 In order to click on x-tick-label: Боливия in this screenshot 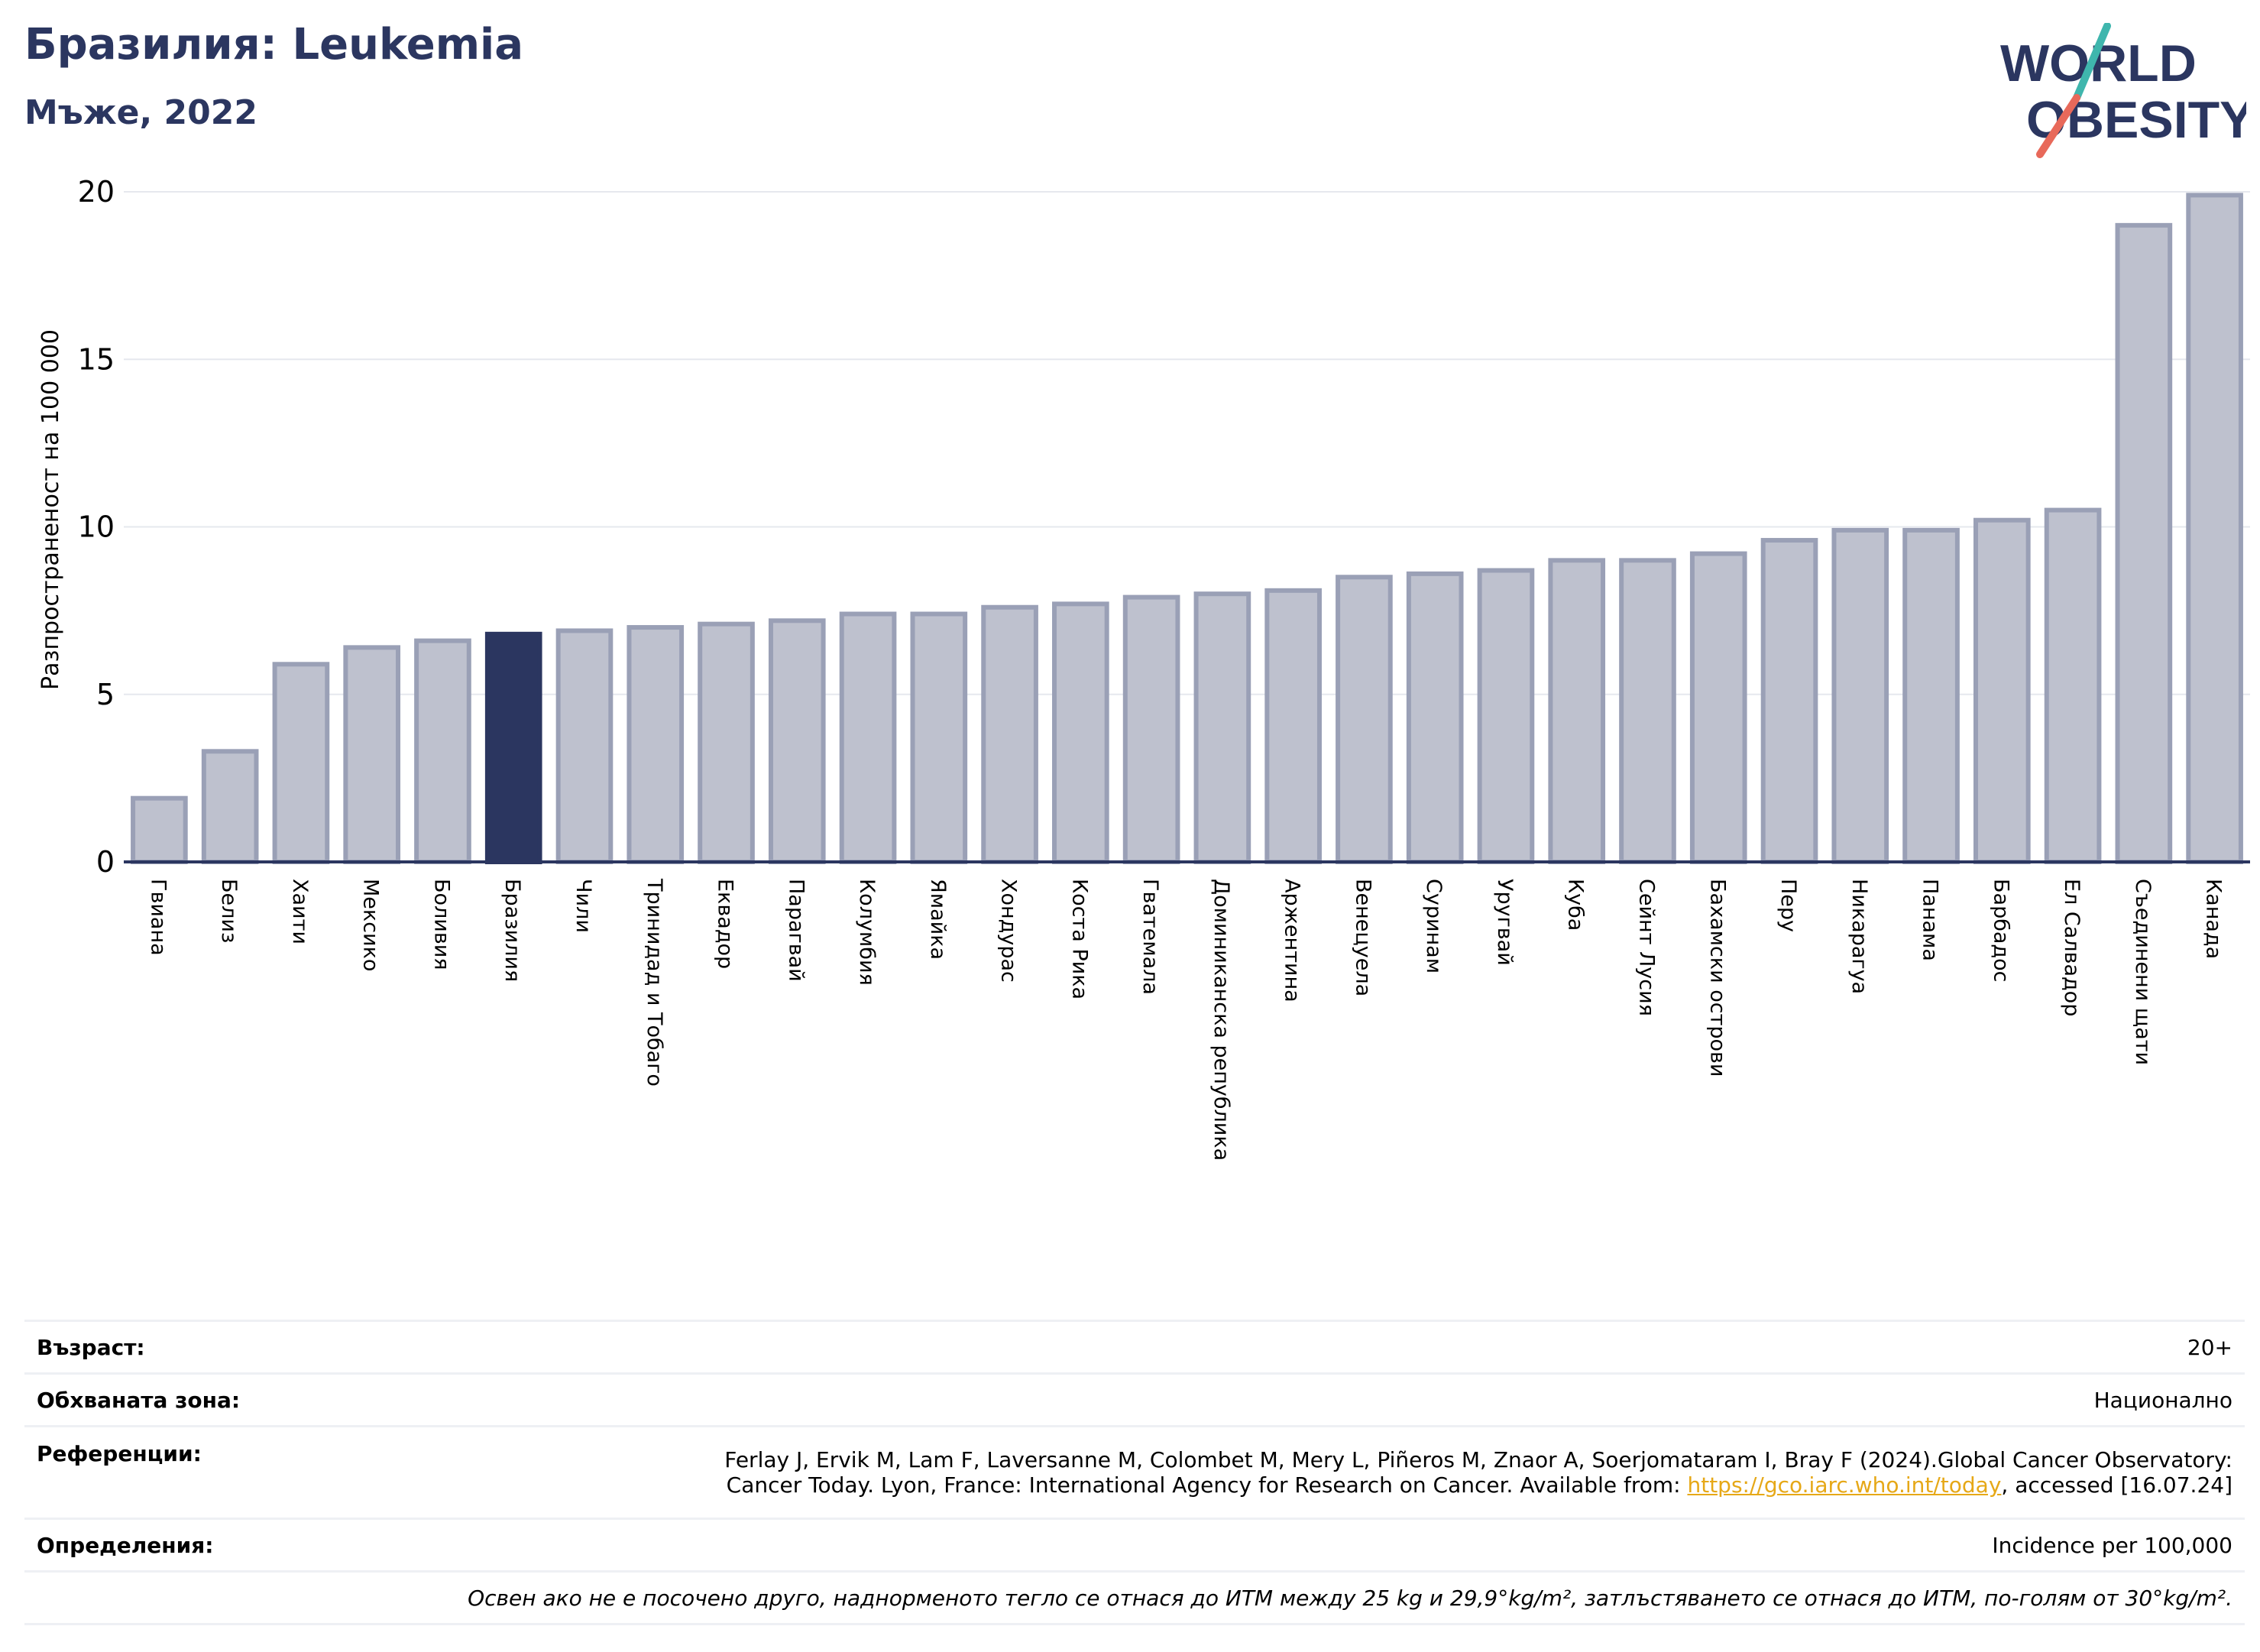, I will do `click(441, 924)`.